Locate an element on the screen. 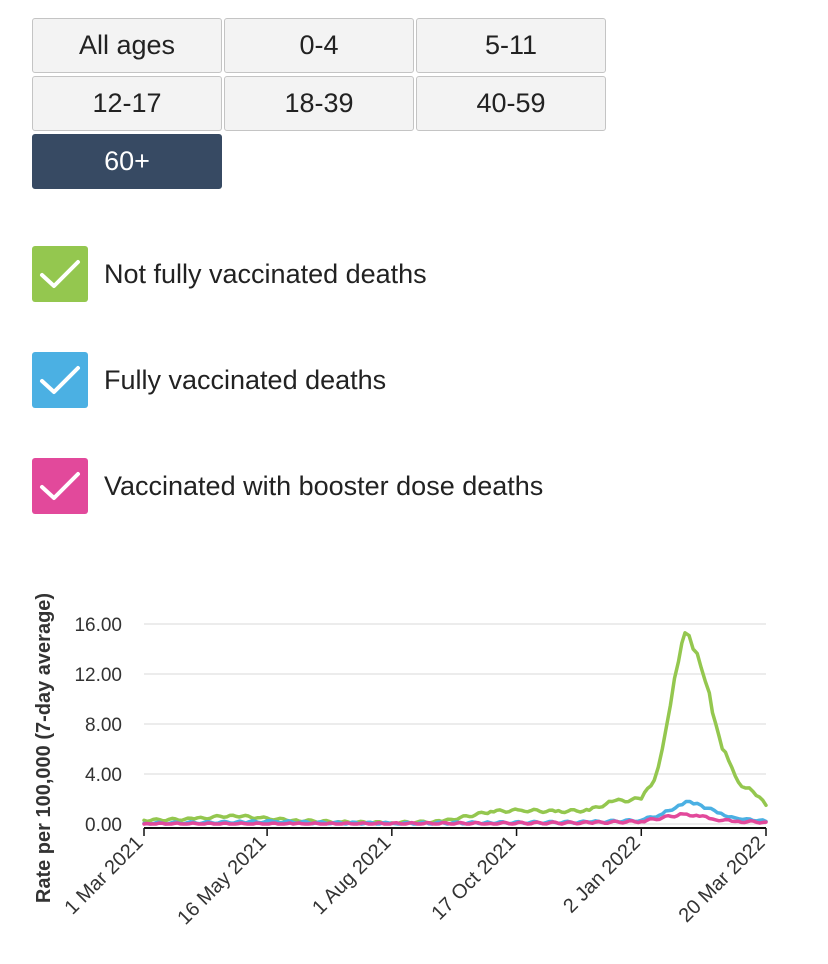  y-axis-label: Rate per 100,000 (7-day average) is located at coordinates (44, 748).